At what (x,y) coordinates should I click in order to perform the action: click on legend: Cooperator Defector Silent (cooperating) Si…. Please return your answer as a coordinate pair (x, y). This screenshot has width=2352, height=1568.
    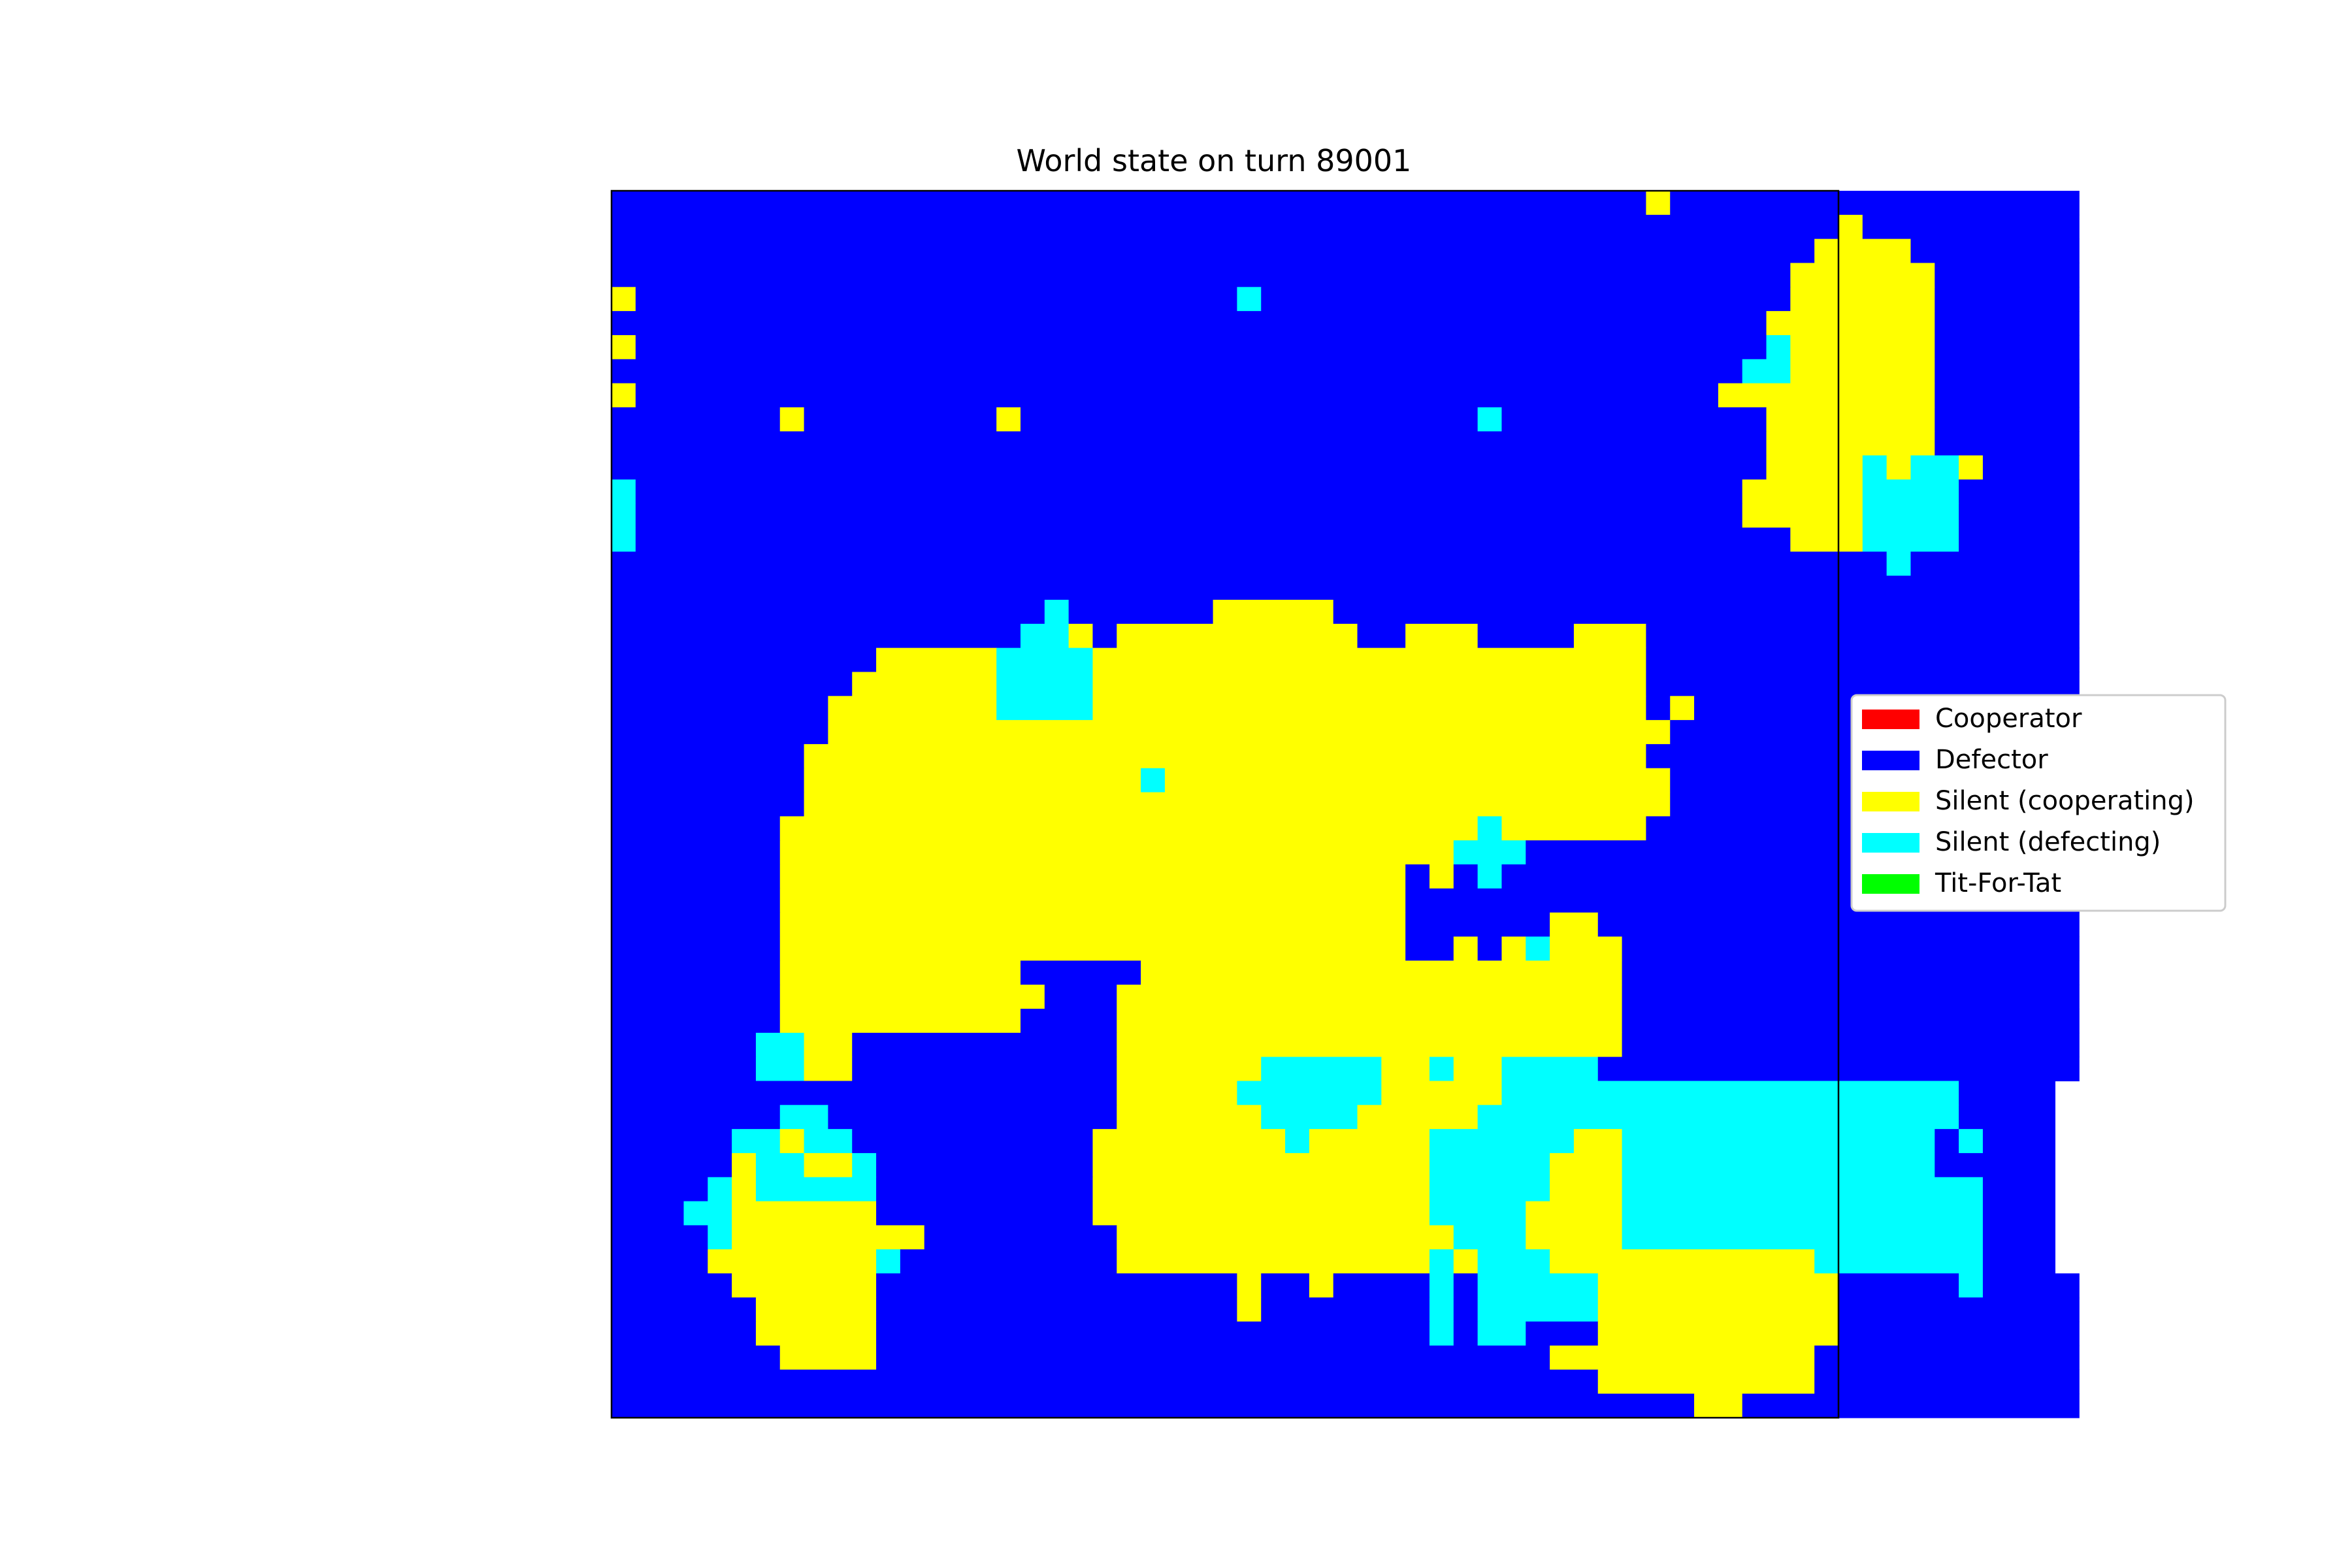
    Looking at the image, I should click on (2038, 803).